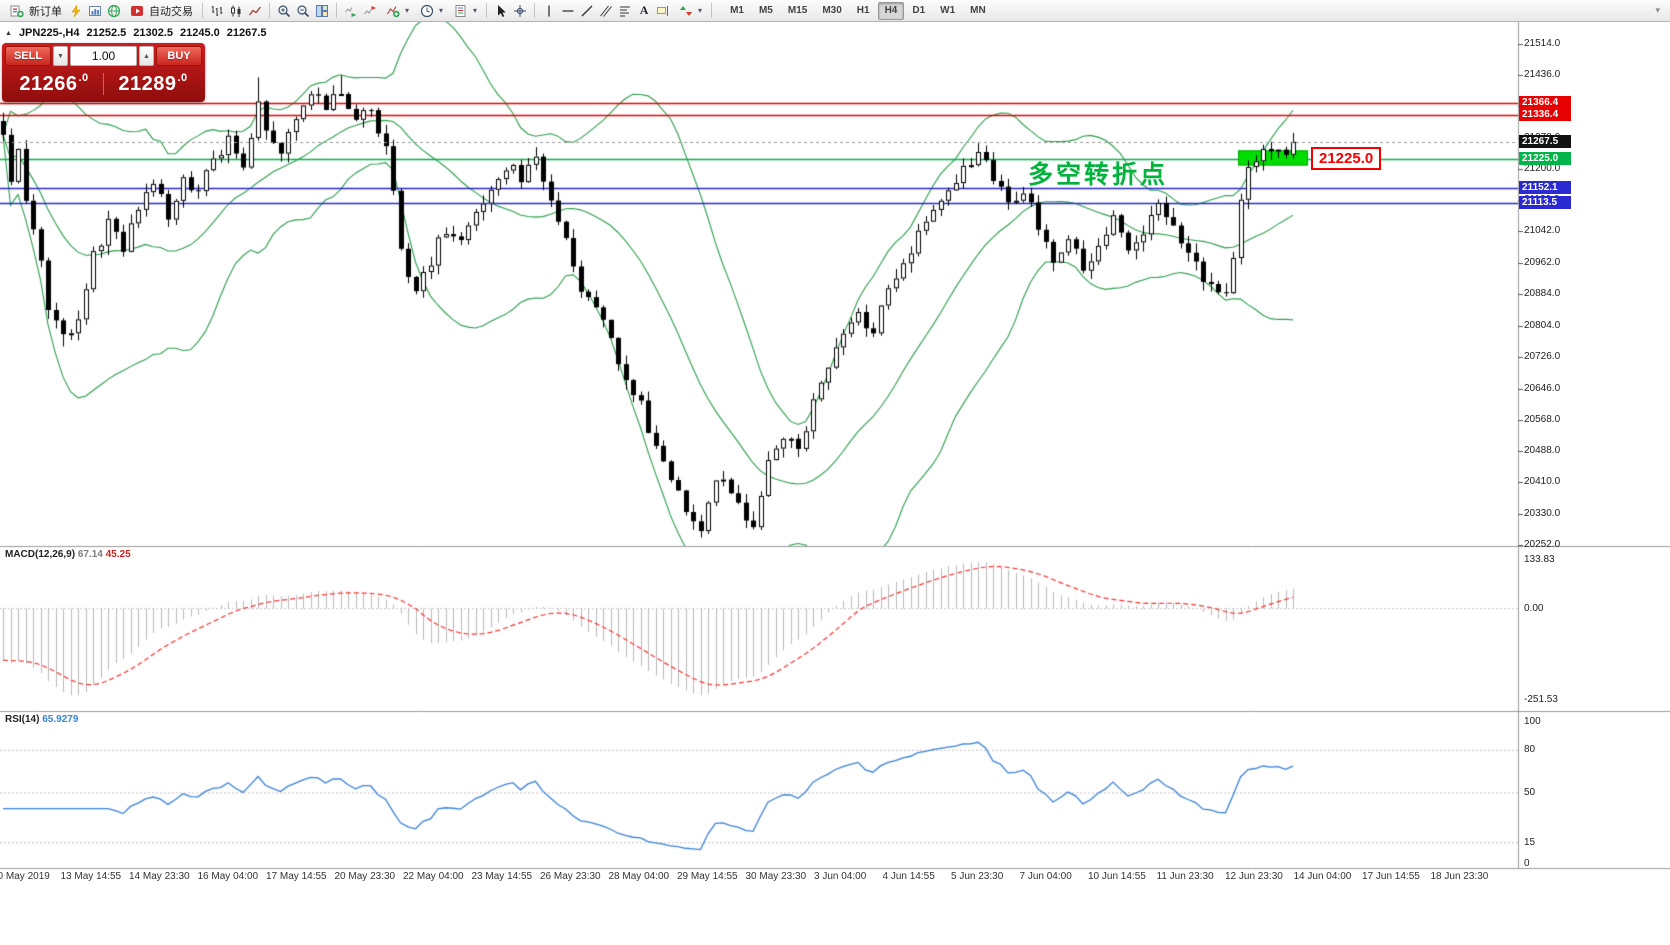  What do you see at coordinates (1657, 10) in the screenshot?
I see `toolbar-overflow-icon: ▾` at bounding box center [1657, 10].